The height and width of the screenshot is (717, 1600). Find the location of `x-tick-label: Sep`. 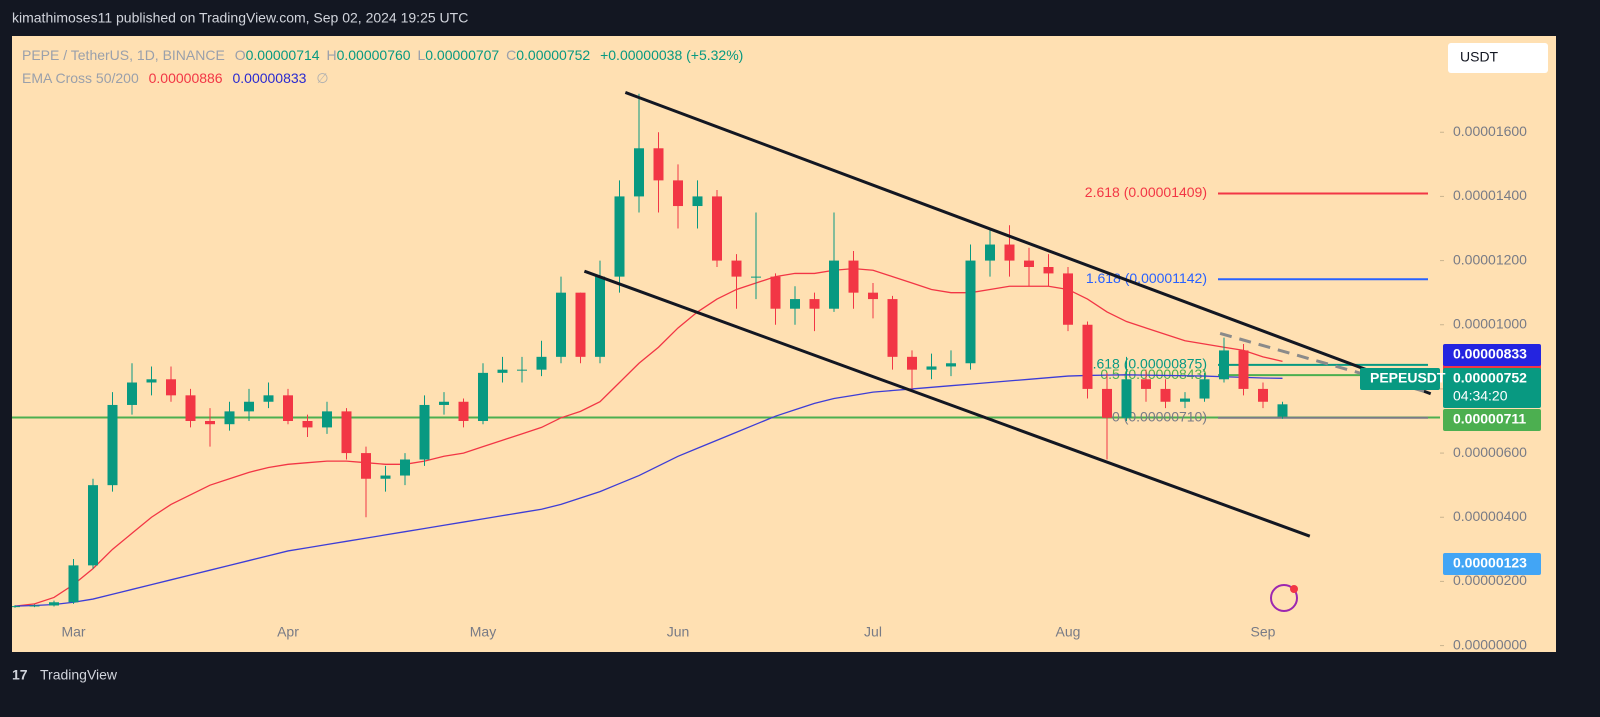

x-tick-label: Sep is located at coordinates (1263, 632).